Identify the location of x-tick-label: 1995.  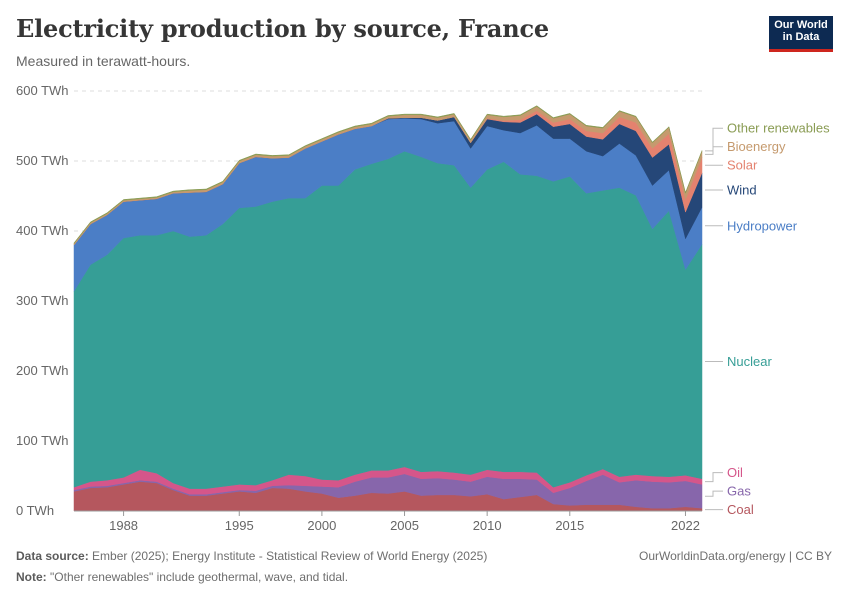
(239, 525).